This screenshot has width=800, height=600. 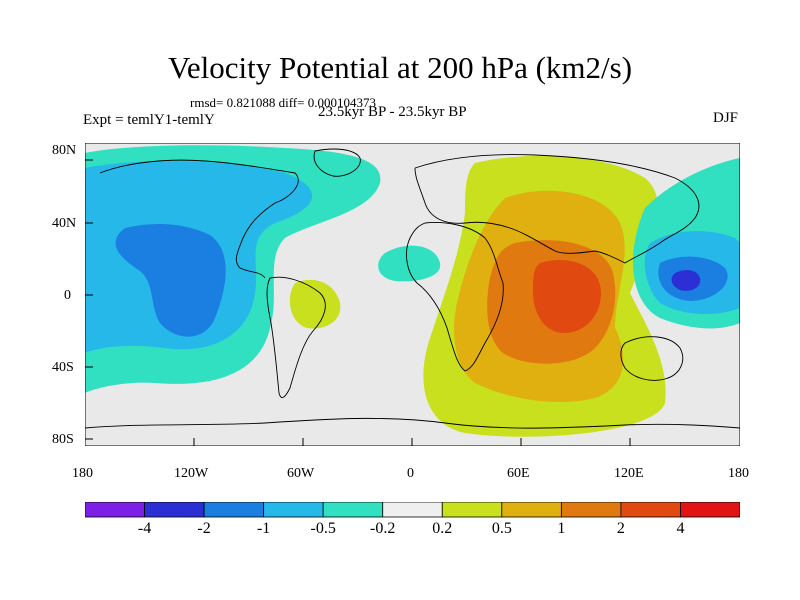 I want to click on plot-title: Velocity Potential at 200 hPa (km2/s), so click(x=400, y=67).